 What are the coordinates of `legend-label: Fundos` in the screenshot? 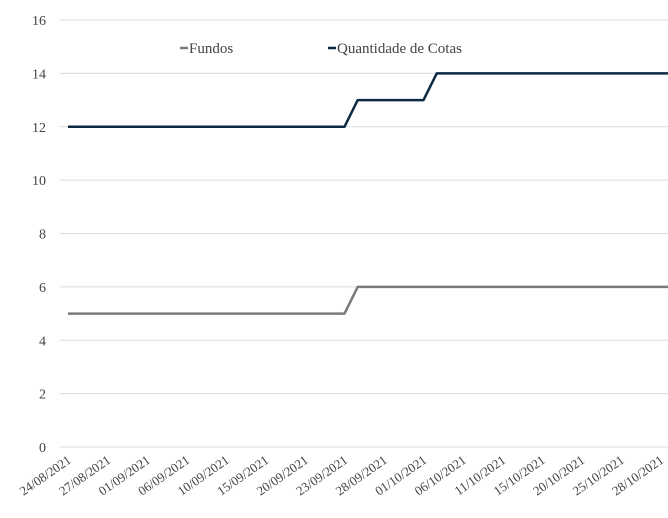 It's located at (211, 49).